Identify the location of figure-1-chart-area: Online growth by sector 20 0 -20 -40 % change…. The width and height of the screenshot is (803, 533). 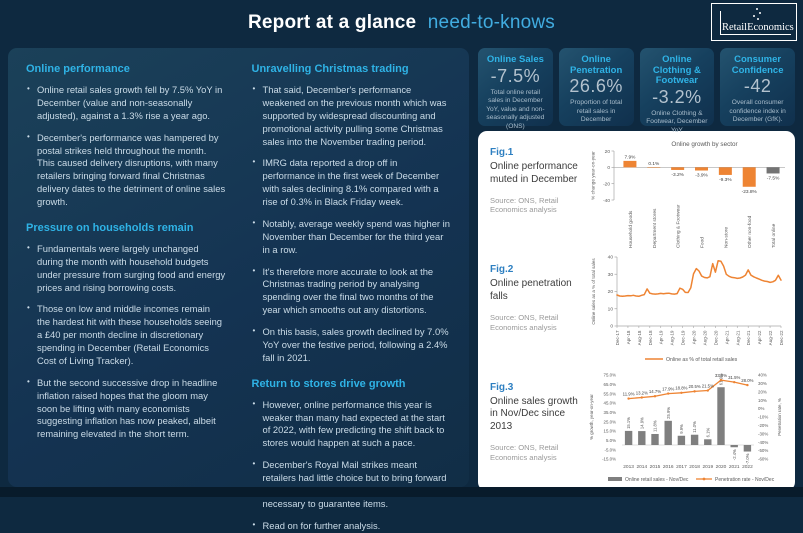
(682, 194).